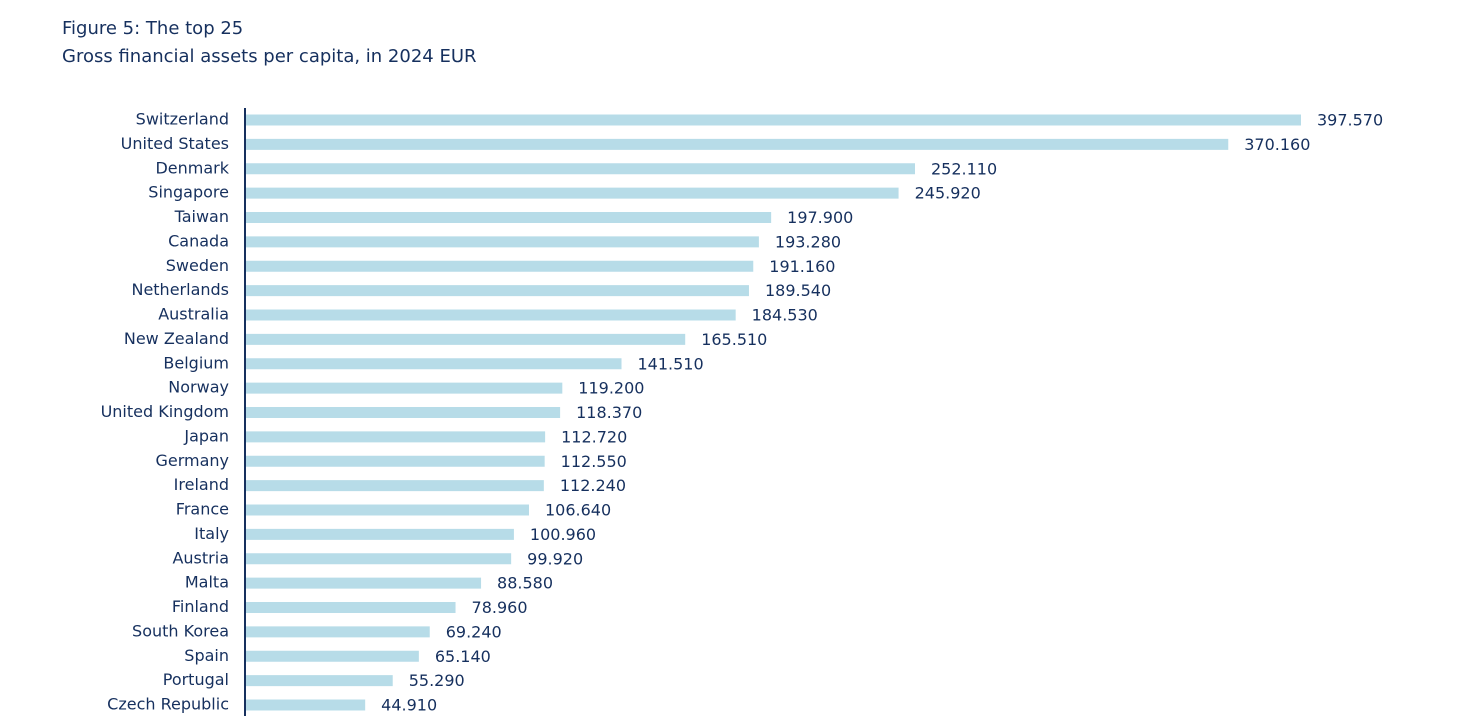  I want to click on value-label: 184.530, so click(785, 315).